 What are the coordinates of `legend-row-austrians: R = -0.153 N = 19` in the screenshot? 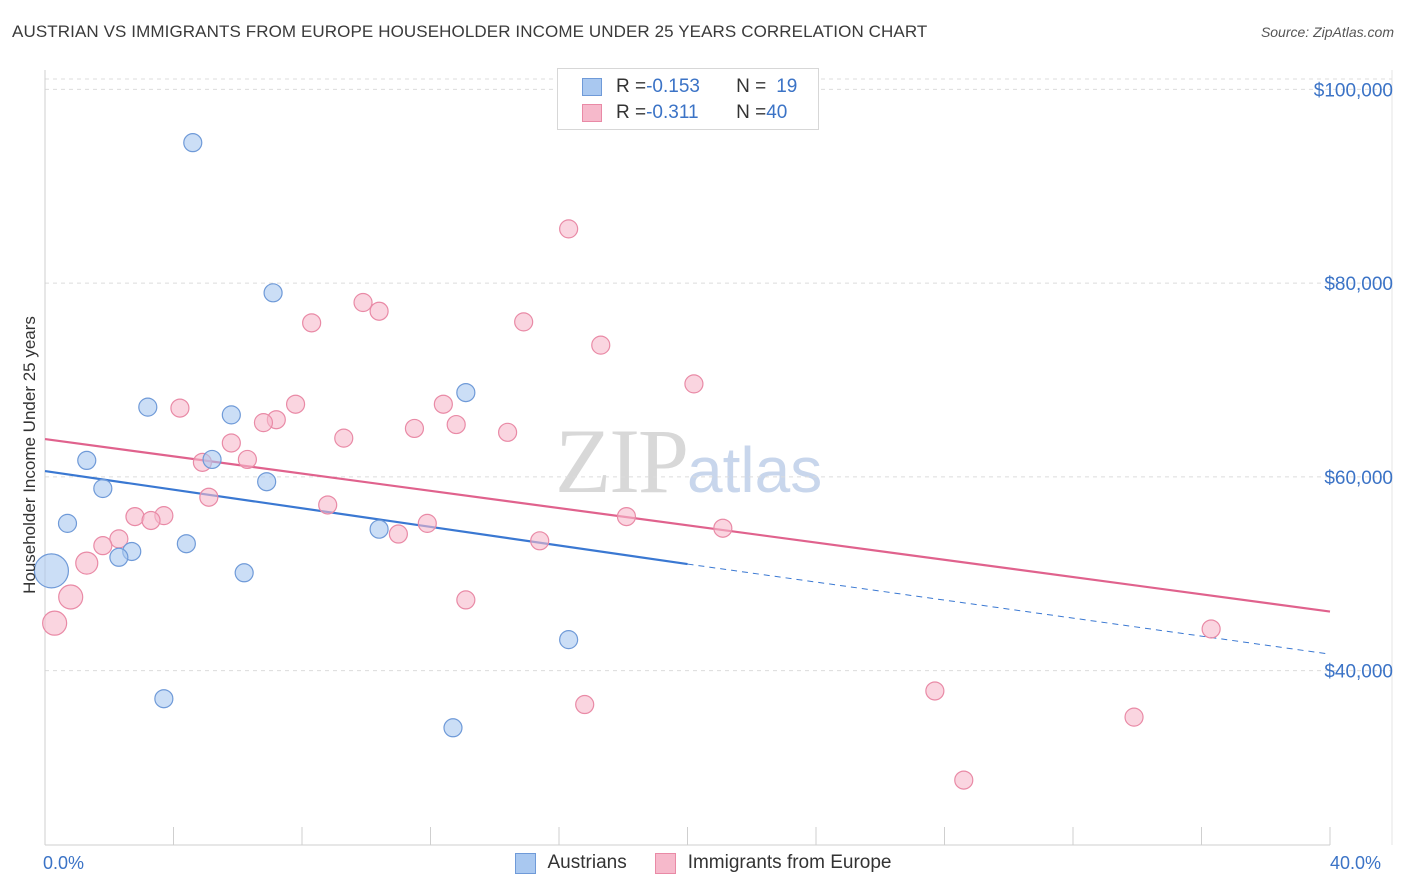 It's located at (689, 87).